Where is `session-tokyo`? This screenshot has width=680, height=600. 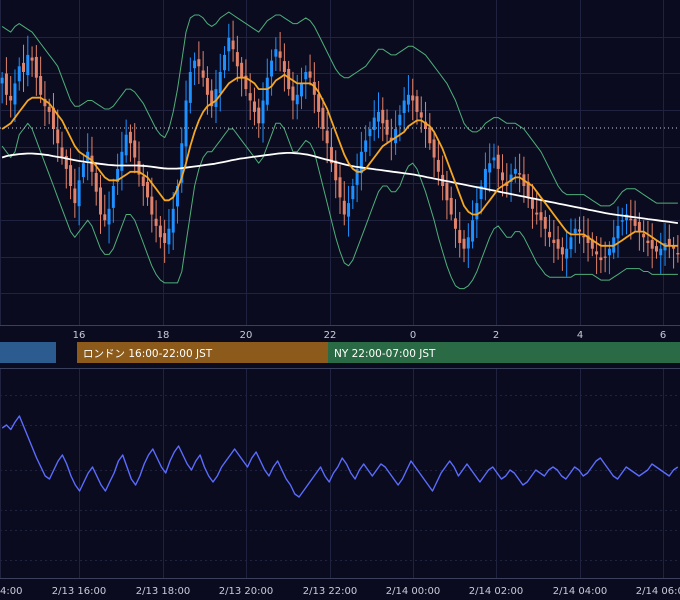
session-tokyo is located at coordinates (28, 352).